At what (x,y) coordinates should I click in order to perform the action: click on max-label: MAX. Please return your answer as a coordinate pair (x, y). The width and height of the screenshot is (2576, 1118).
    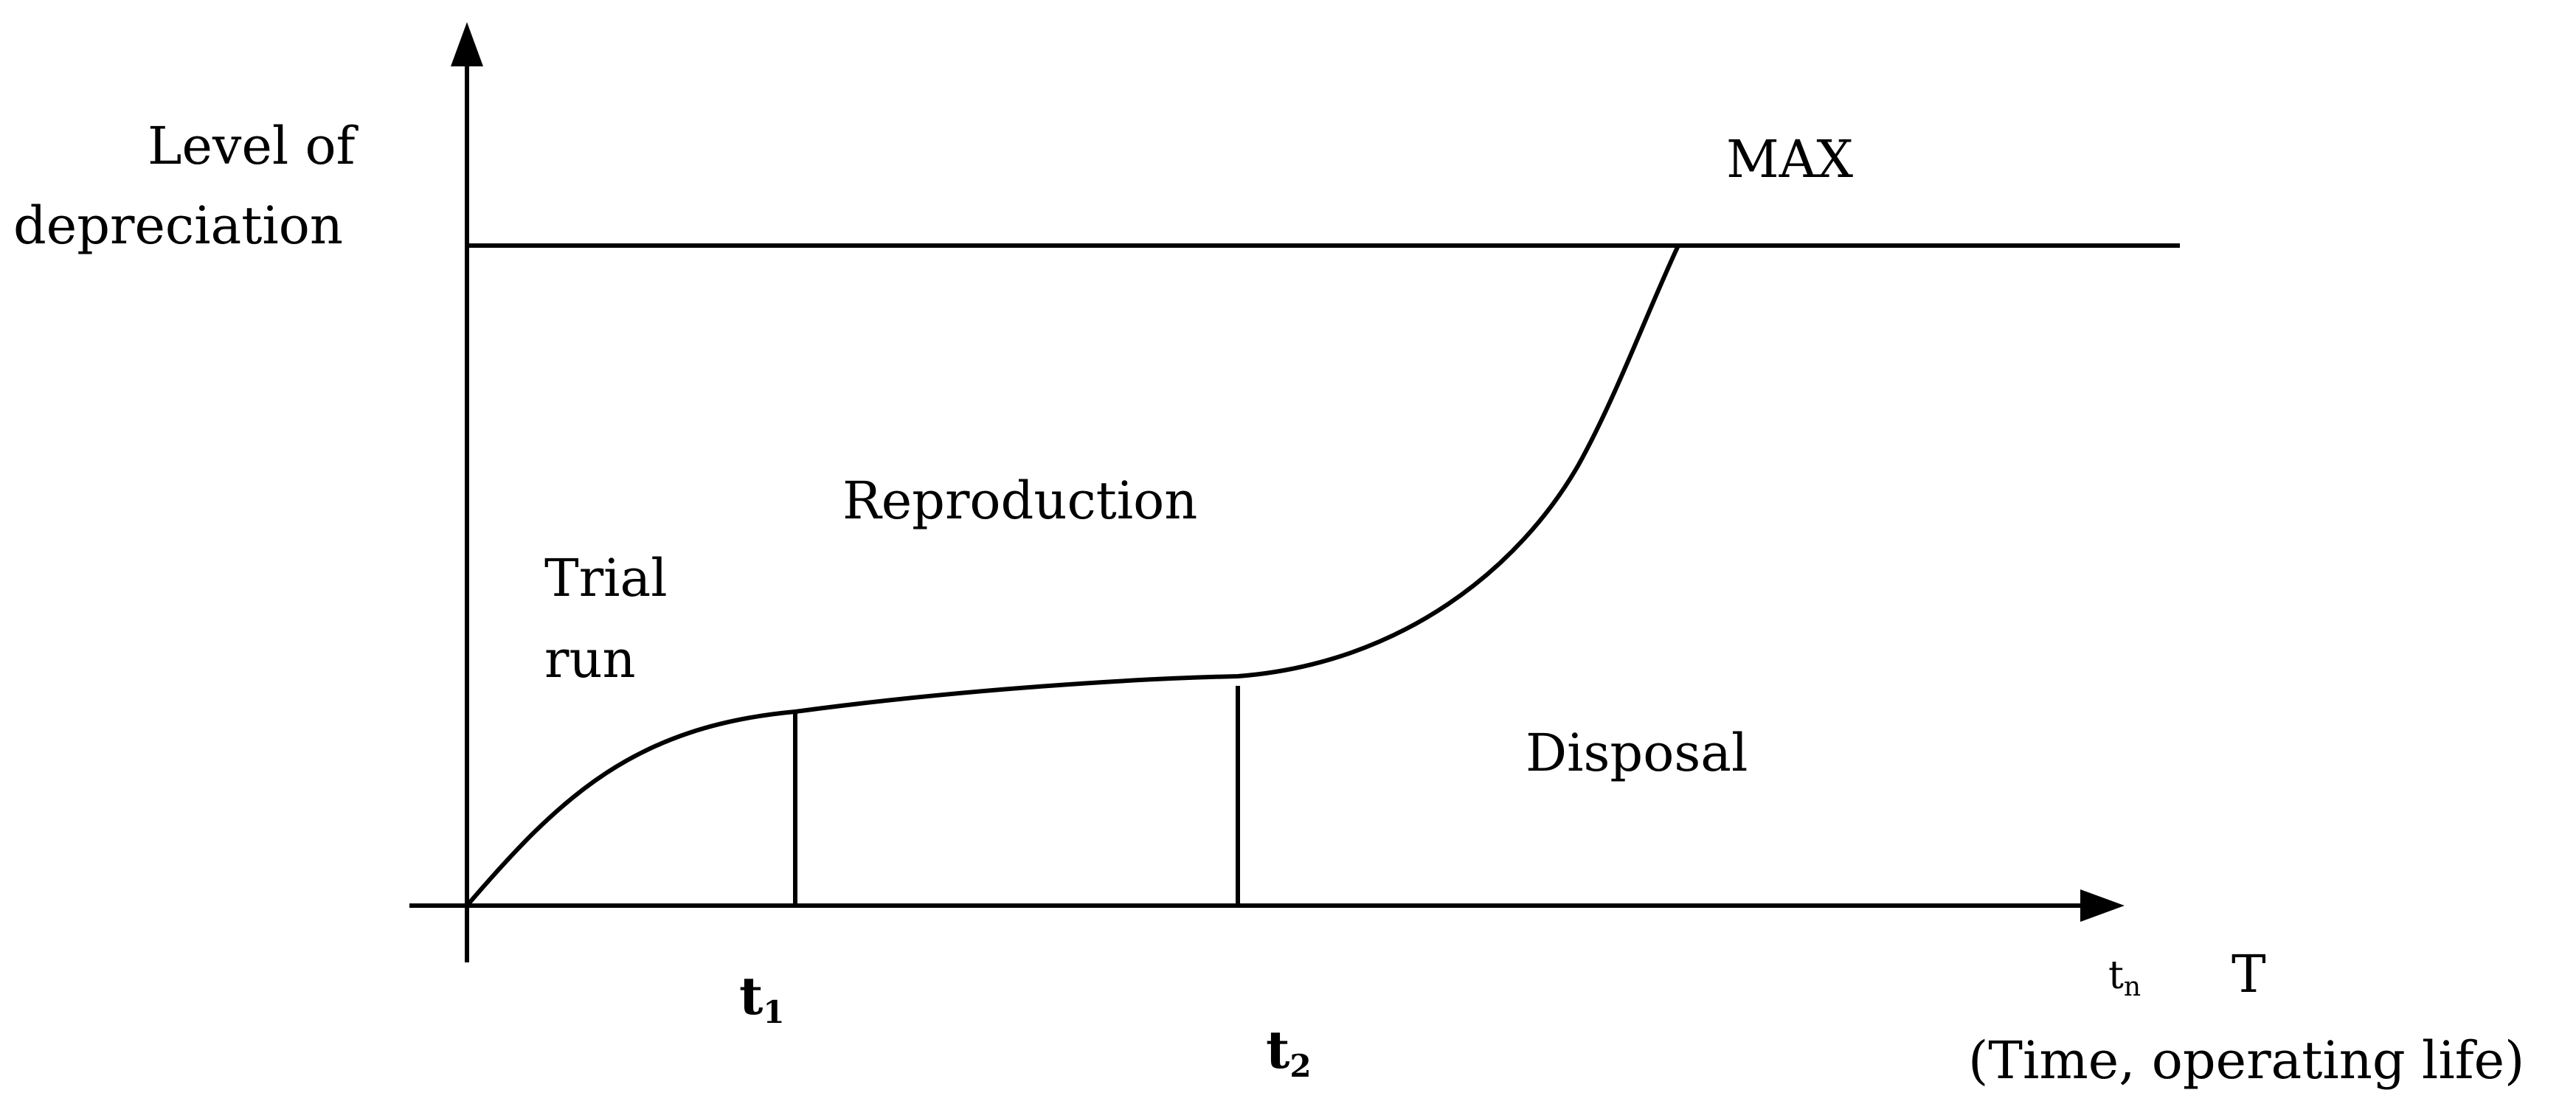
    Looking at the image, I should click on (1789, 159).